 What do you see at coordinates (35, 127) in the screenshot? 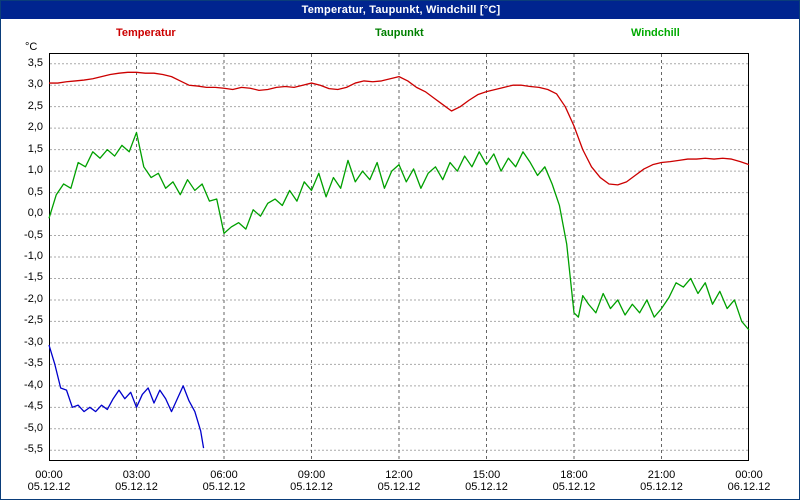
I see `y-tick-label: 2,0` at bounding box center [35, 127].